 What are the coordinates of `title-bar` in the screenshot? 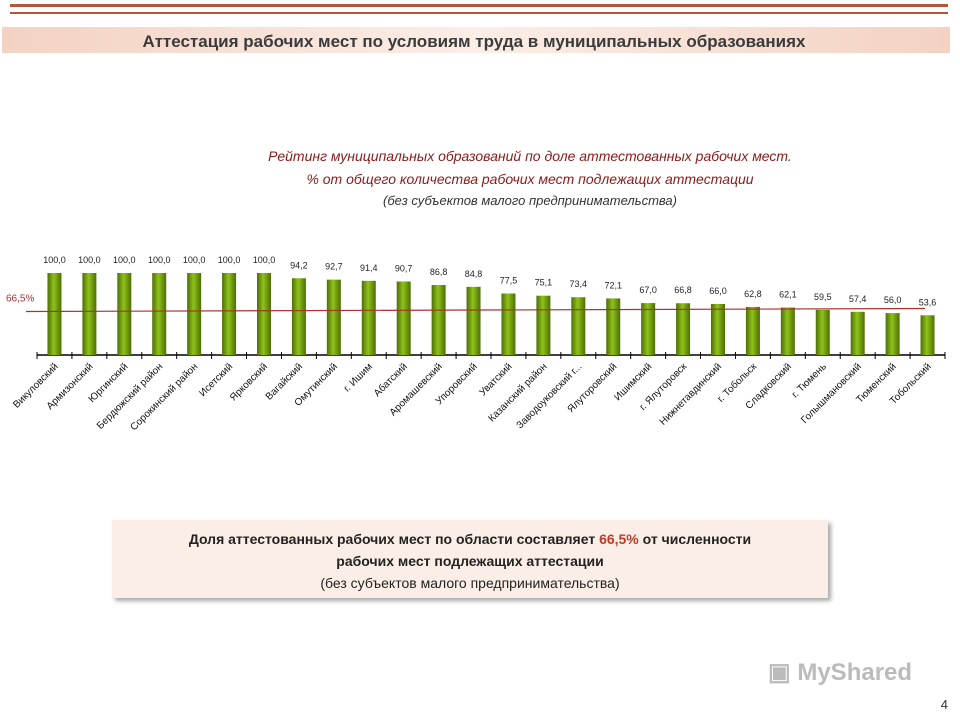 It's located at (476, 40).